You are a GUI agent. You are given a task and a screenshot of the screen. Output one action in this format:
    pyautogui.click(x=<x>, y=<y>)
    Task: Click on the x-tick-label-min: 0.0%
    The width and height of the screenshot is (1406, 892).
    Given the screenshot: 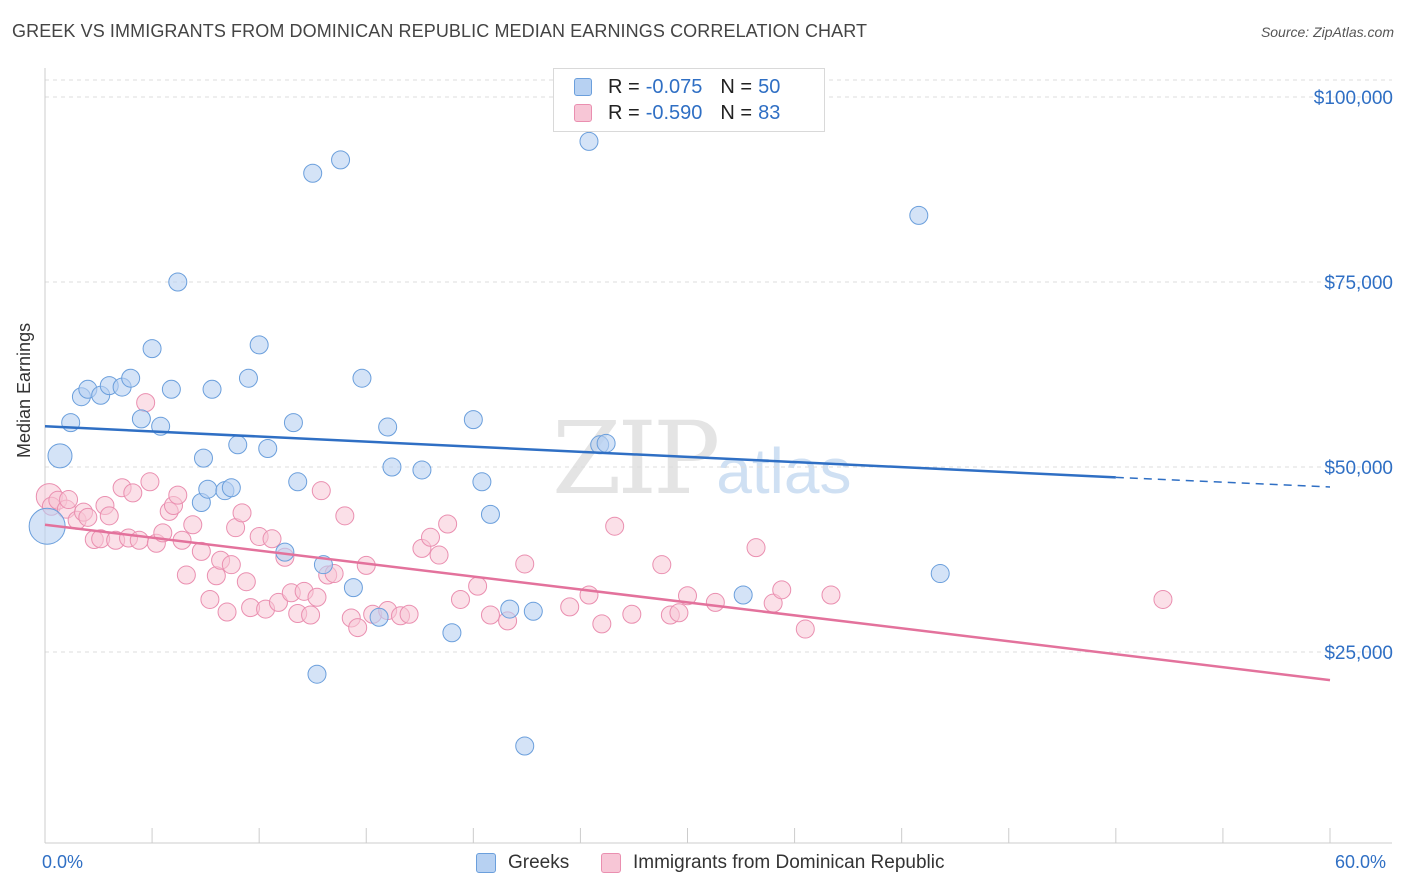 What is the action you would take?
    pyautogui.click(x=63, y=862)
    